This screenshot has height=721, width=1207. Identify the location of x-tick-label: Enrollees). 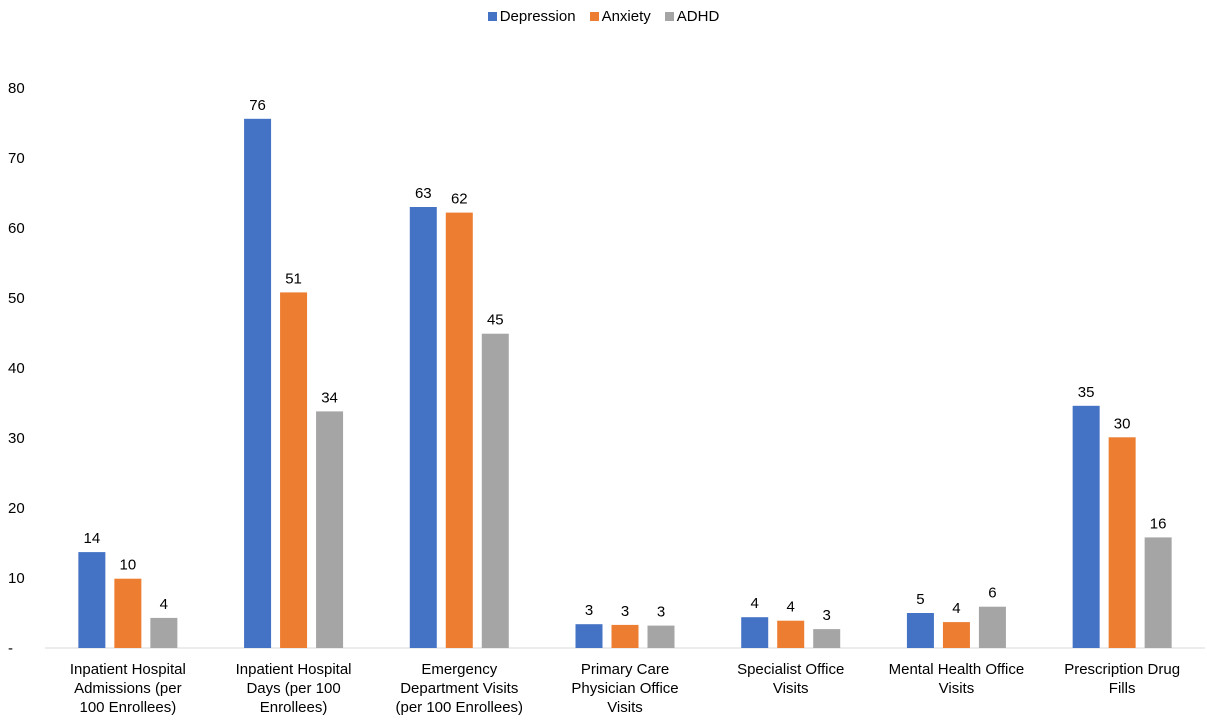
(294, 707).